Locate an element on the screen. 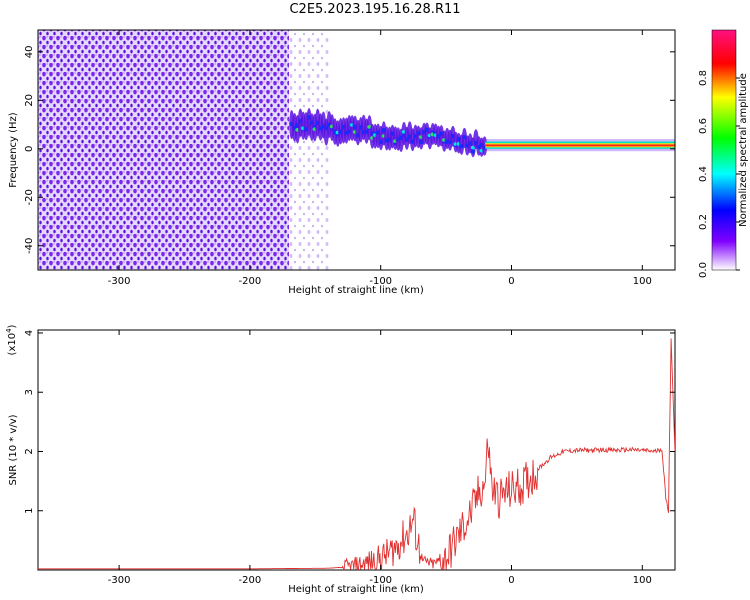 This screenshot has width=750, height=600. heatmap-xtick-label: -300 is located at coordinates (119, 281).